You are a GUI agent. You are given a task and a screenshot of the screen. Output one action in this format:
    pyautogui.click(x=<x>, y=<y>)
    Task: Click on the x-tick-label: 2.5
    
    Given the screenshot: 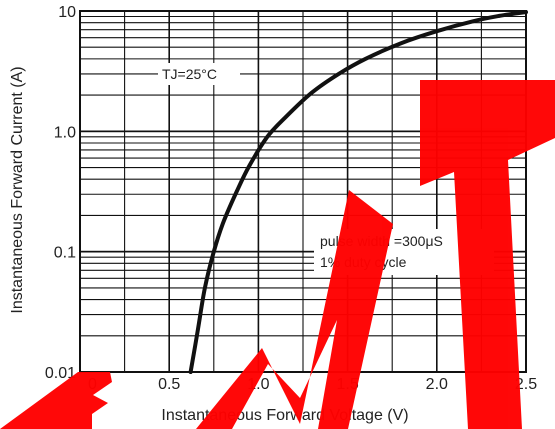 What is the action you would take?
    pyautogui.click(x=526, y=384)
    